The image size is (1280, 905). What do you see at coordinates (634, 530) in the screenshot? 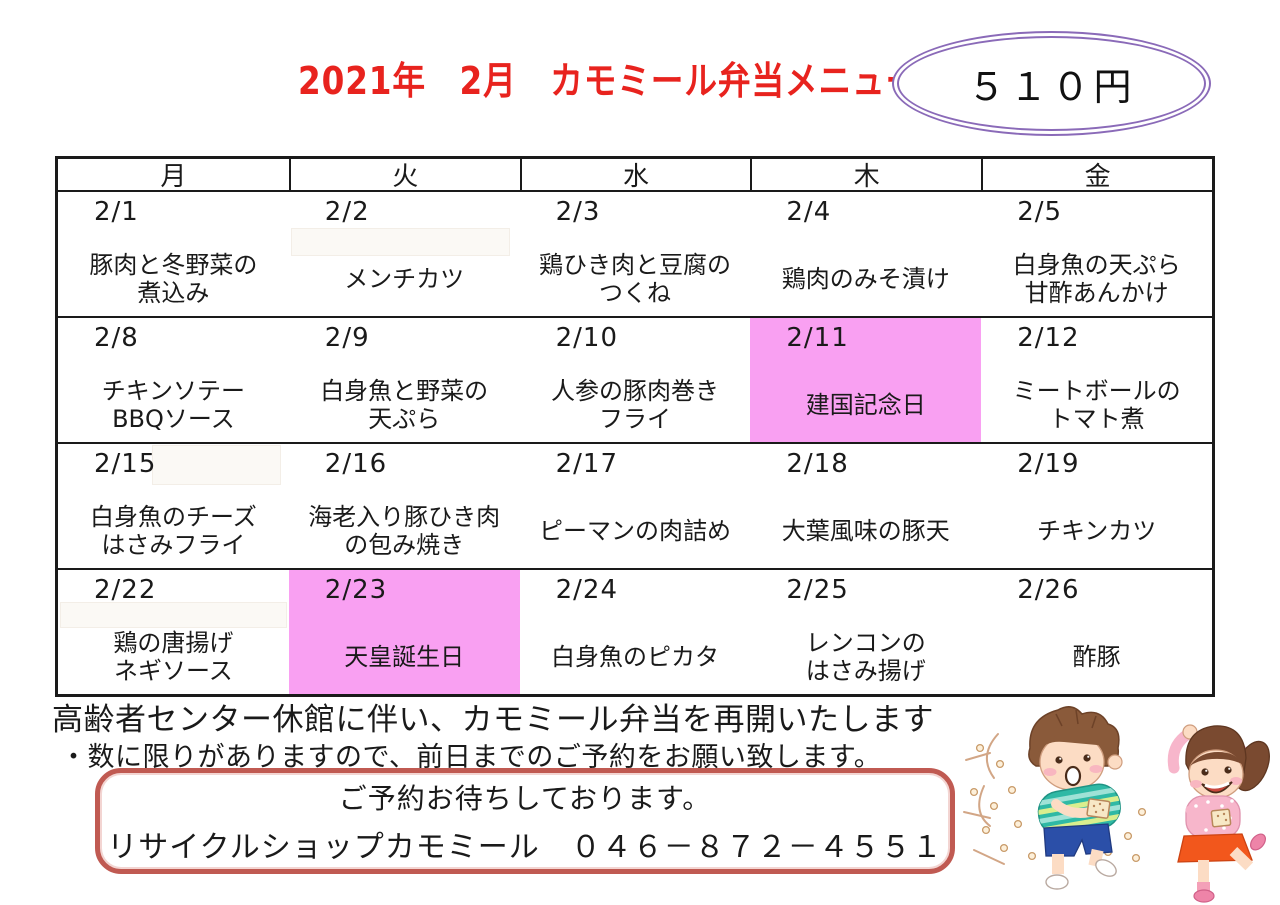
I see `menu-item: ピーマンの肉詰め` at bounding box center [634, 530].